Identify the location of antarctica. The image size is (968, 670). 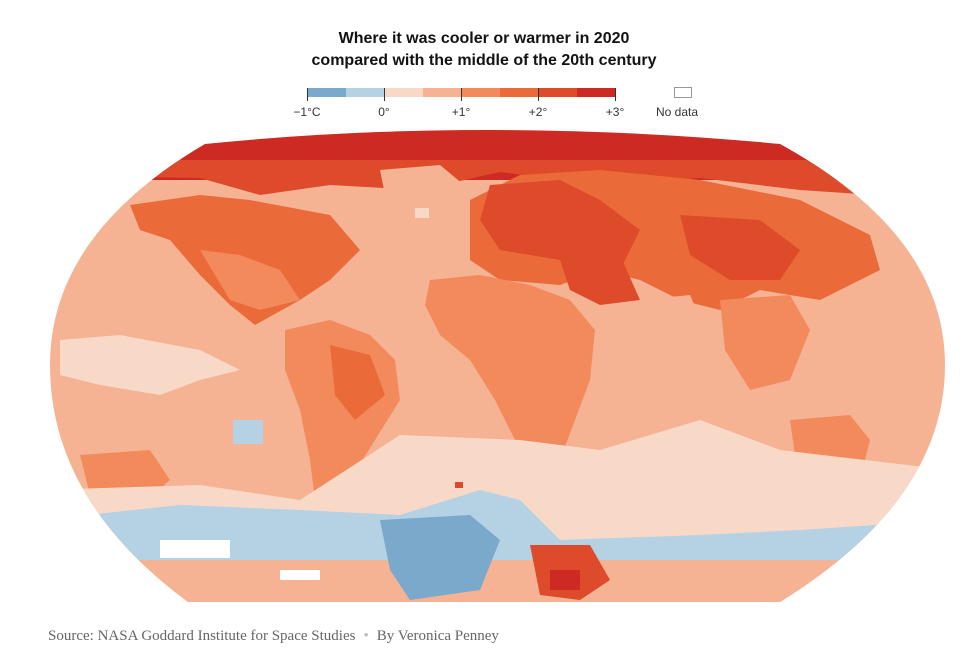
(497, 581).